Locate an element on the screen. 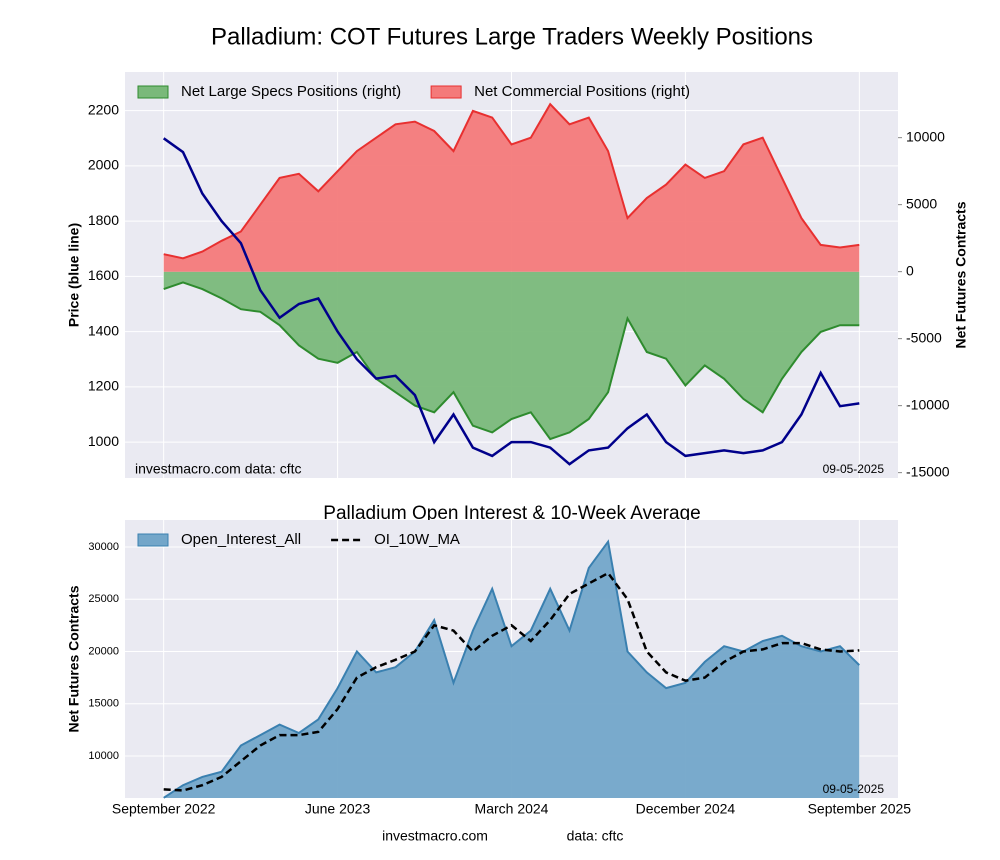  y-tick-label: 15000 is located at coordinates (103, 704).